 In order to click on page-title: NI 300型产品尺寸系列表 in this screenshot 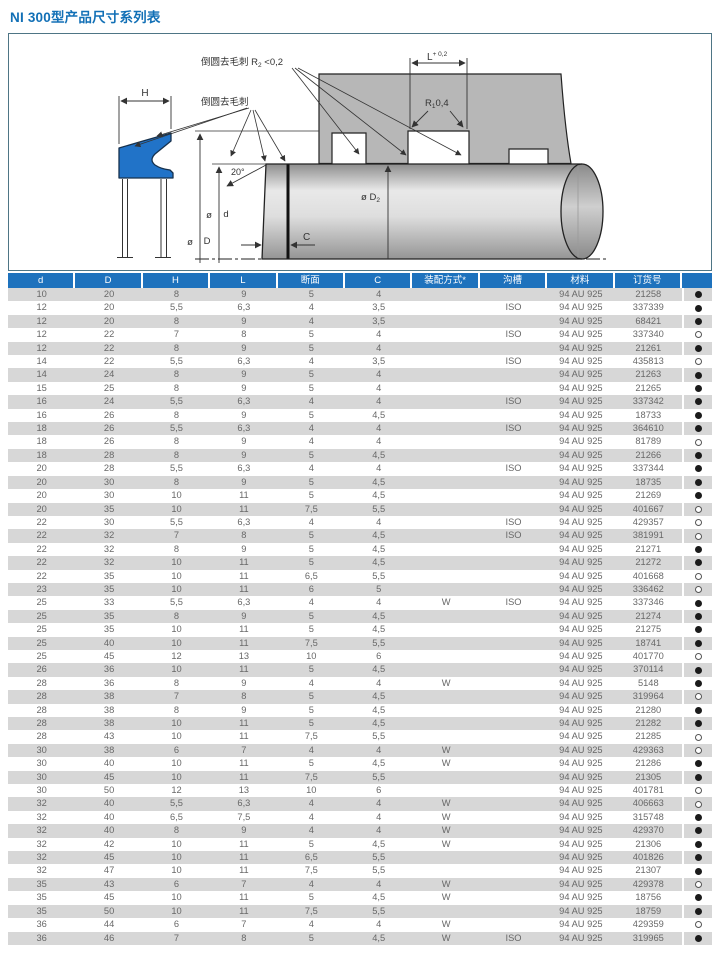, I will do `click(85, 17)`.